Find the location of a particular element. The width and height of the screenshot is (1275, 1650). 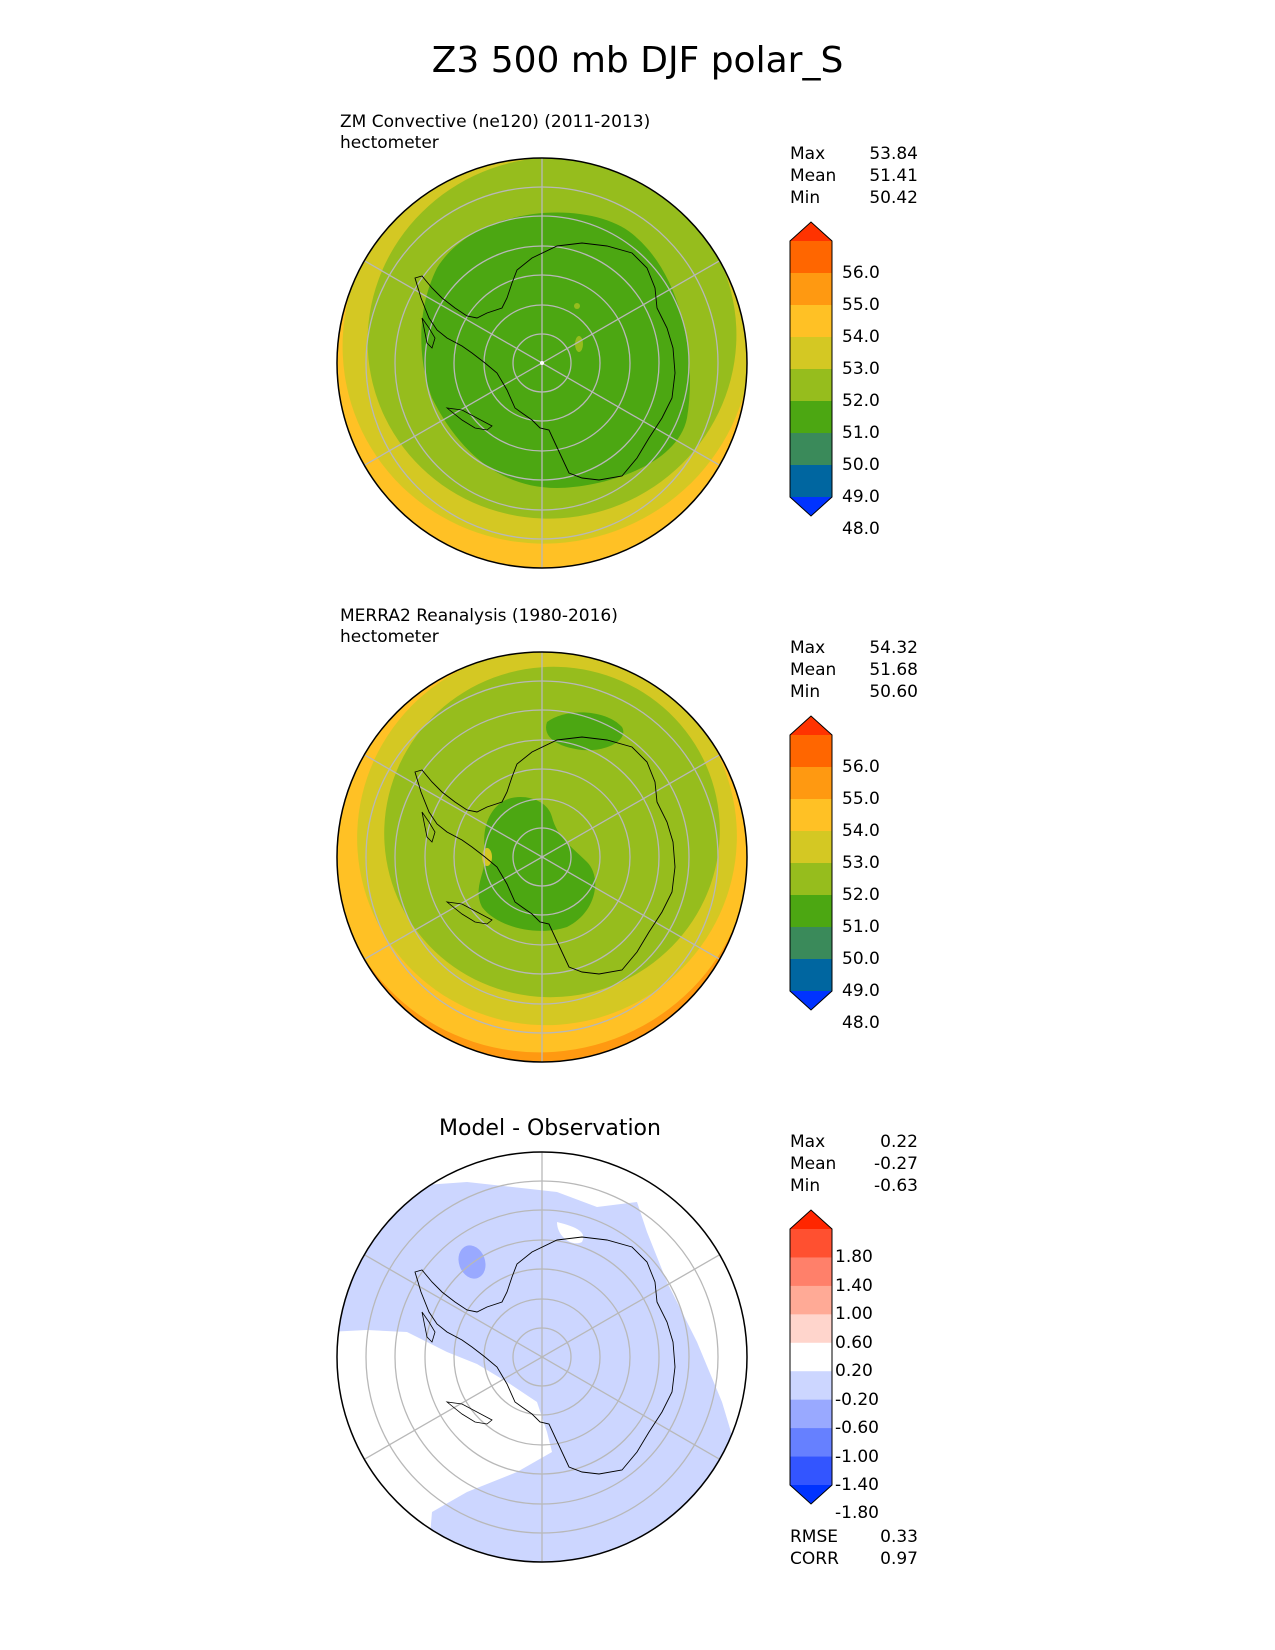

colorbar-tick-label: 1.00 is located at coordinates (854, 1314).